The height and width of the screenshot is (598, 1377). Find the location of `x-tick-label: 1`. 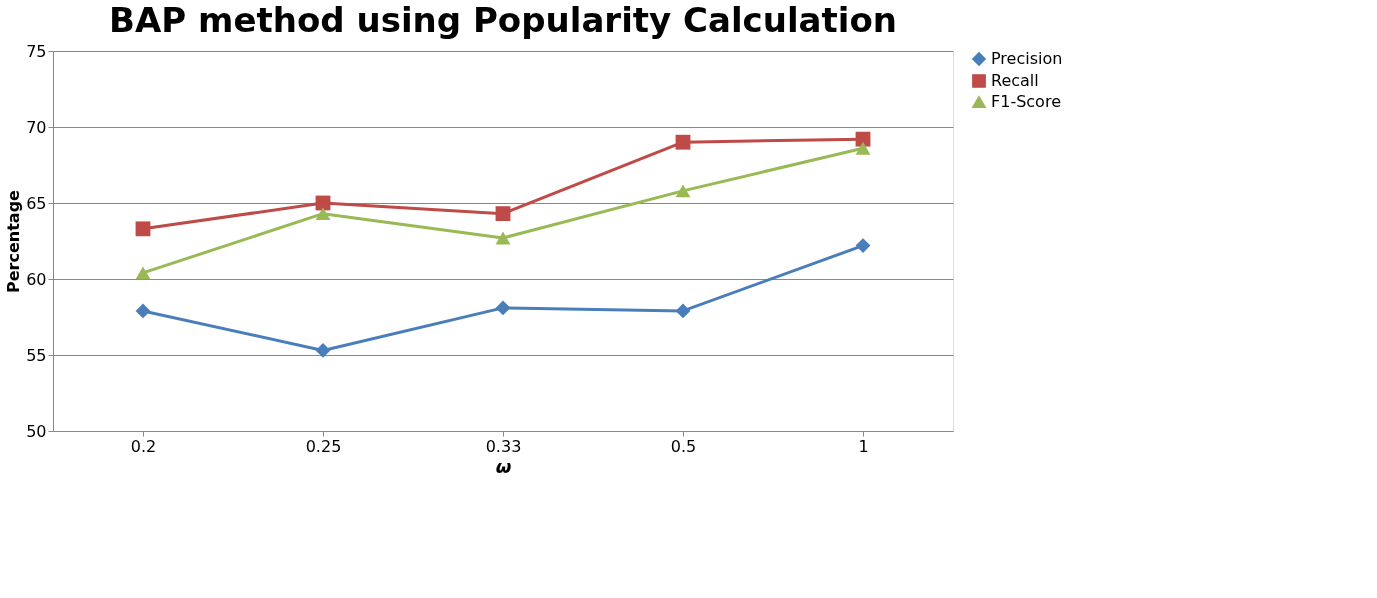

x-tick-label: 1 is located at coordinates (863, 446).